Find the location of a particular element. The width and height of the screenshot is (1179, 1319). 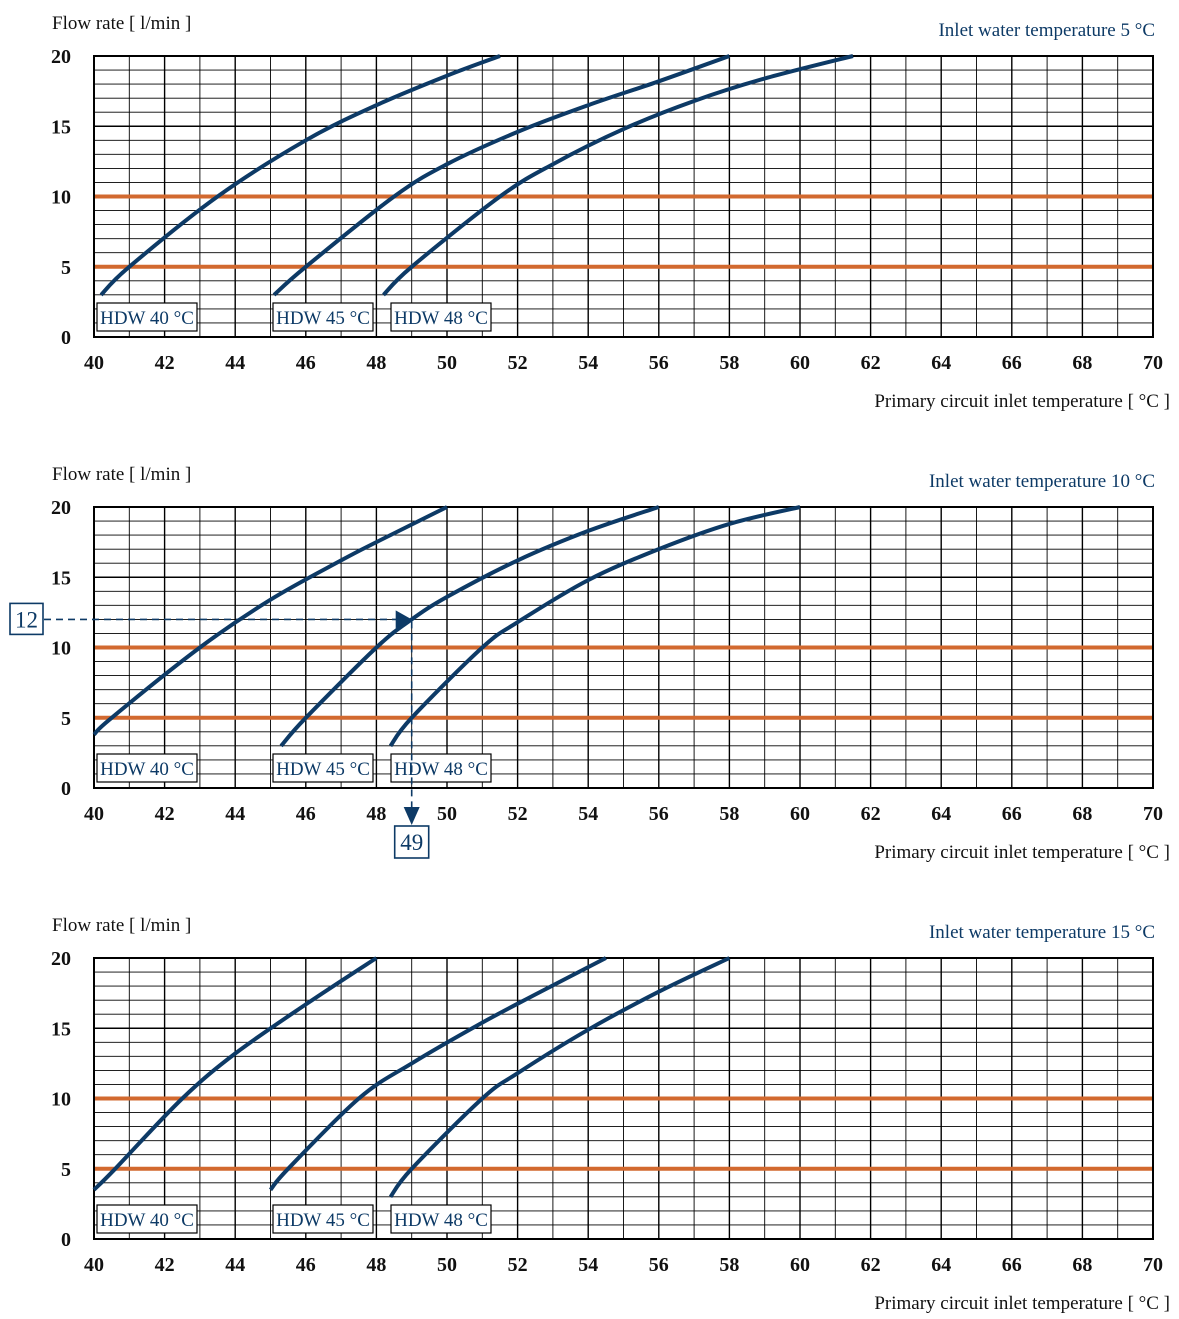

annotation-flow-value: 12 is located at coordinates (26, 619).